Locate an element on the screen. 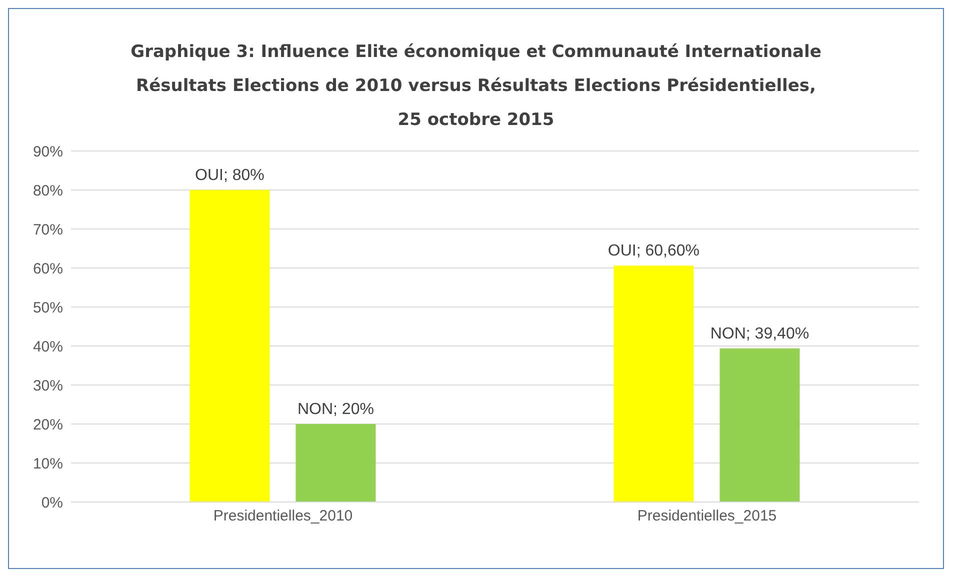 The width and height of the screenshot is (956, 581). y-tick-label: 30% is located at coordinates (47, 385).